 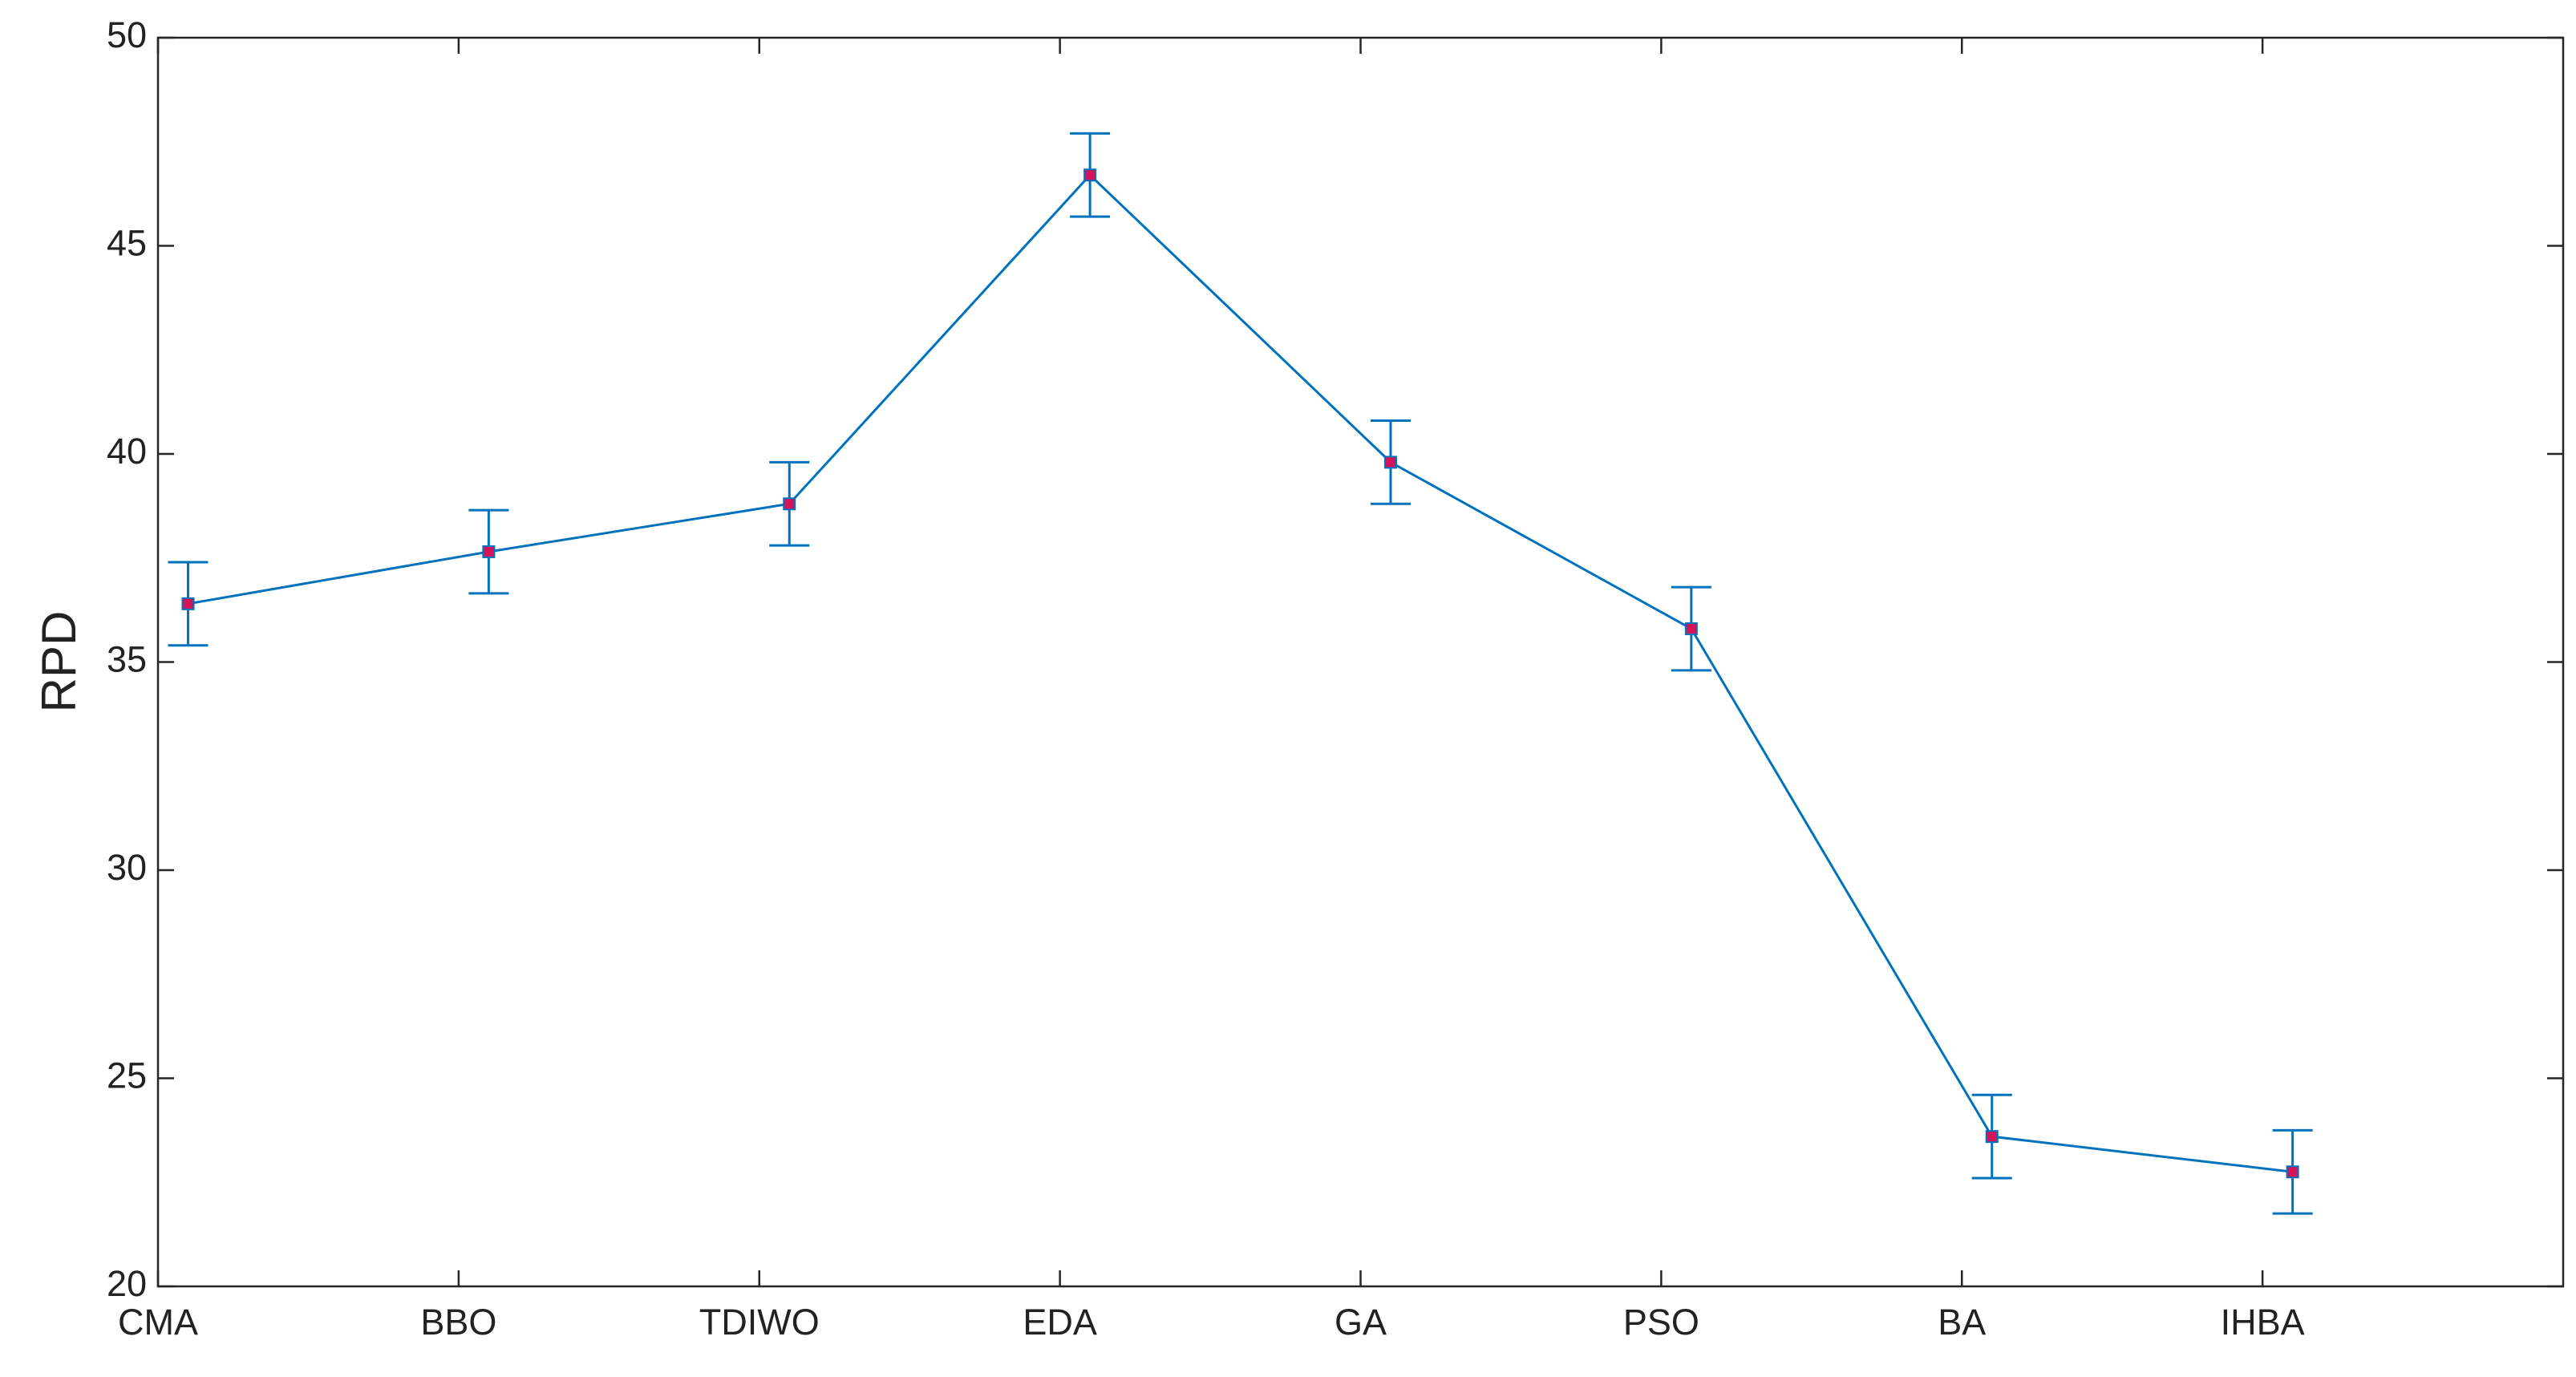 I want to click on y-tick-label: 30, so click(x=127, y=867).